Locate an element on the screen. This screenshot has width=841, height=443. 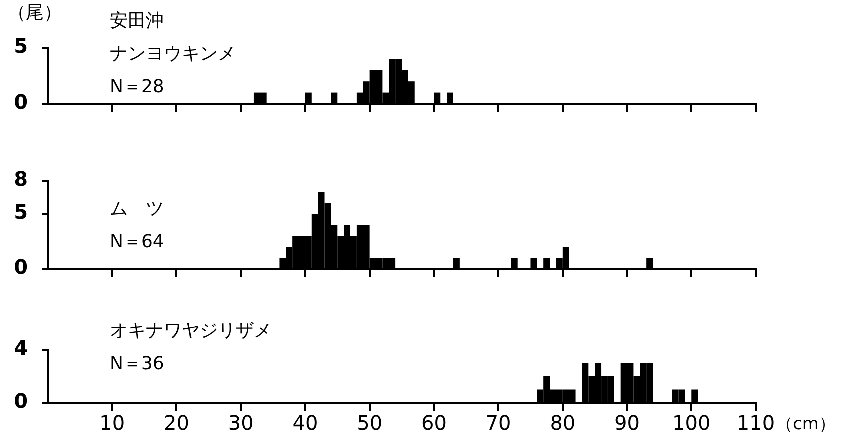
annotation: ム ツ is located at coordinates (137, 209).